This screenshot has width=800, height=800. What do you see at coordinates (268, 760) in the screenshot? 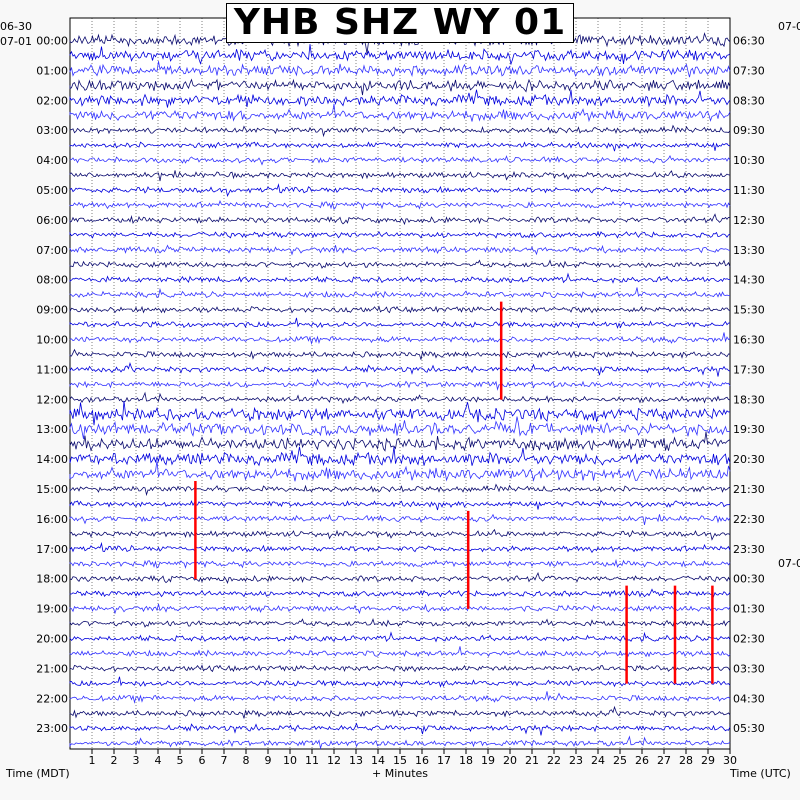
I see `x-tick-label: 9` at bounding box center [268, 760].